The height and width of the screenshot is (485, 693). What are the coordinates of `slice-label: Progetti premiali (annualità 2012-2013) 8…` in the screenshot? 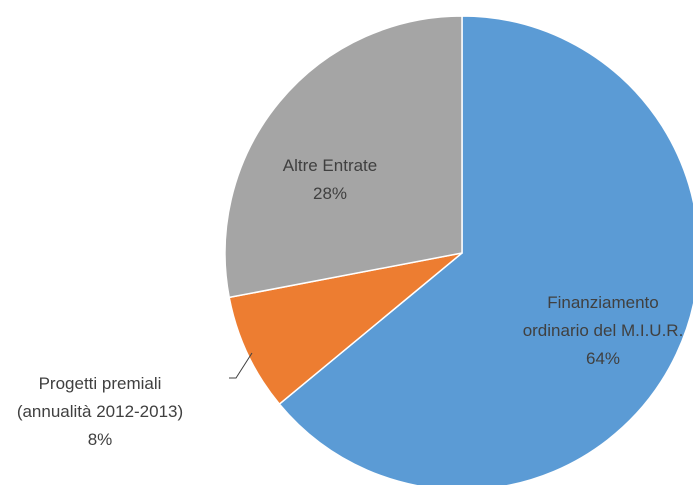 It's located at (100, 412).